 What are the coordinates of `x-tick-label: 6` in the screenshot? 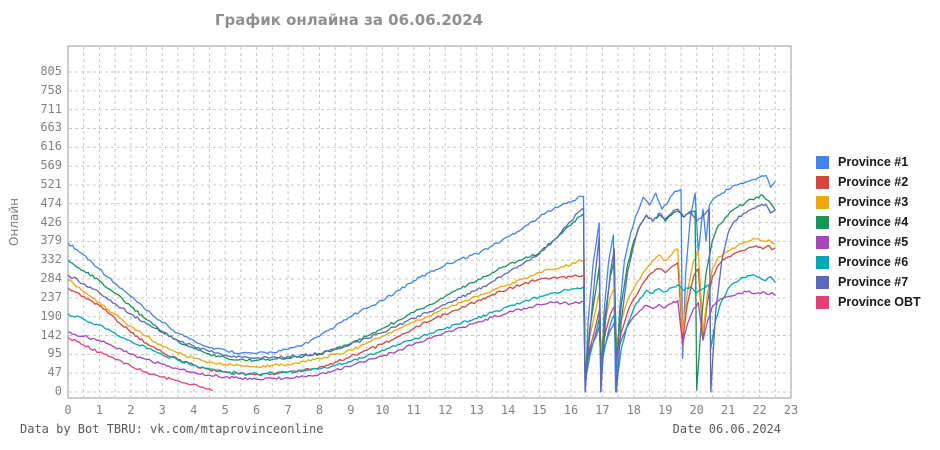 It's located at (256, 410).